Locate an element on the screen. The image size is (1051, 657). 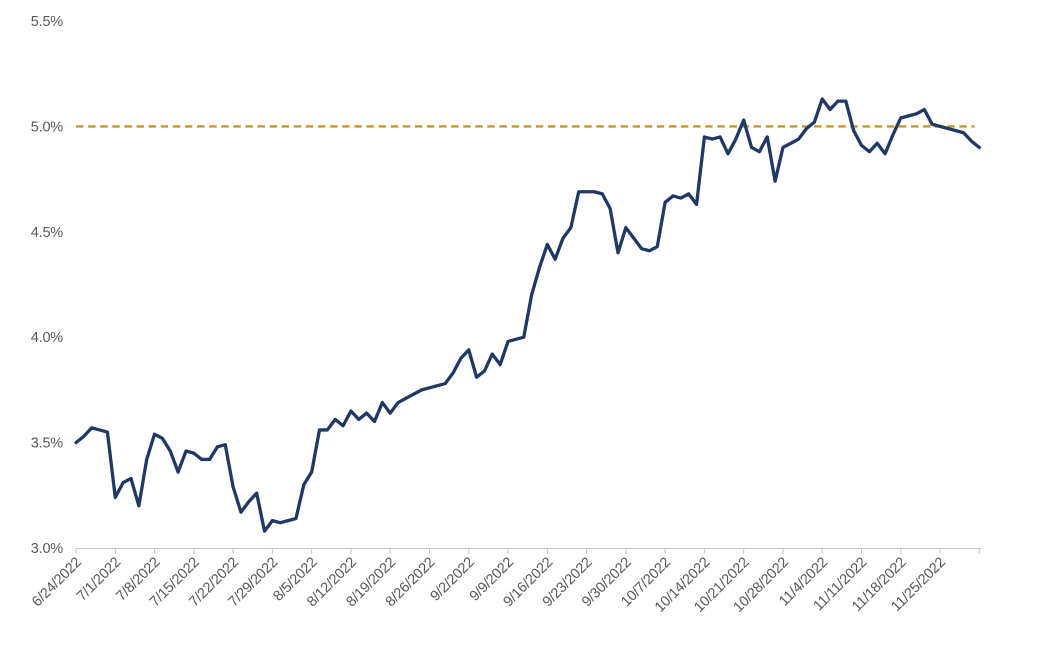
y-axis-label: 5.5% is located at coordinates (47, 22).